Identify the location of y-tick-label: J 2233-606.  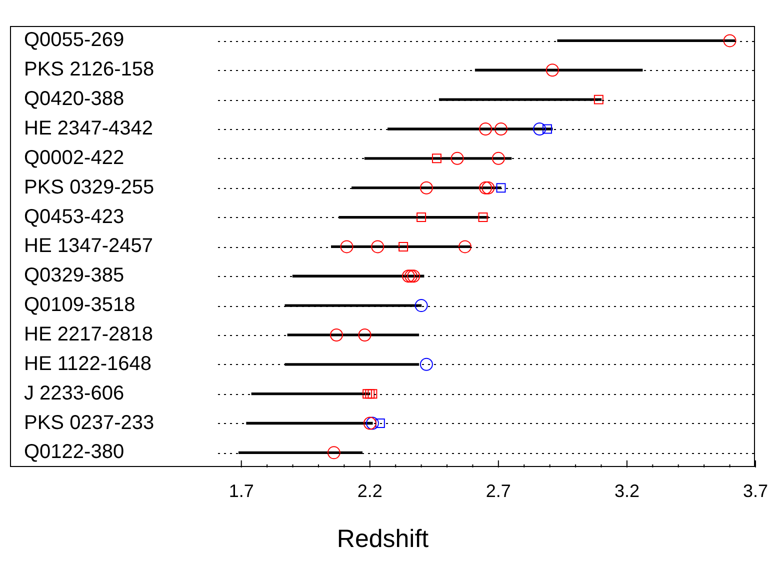
(74, 393).